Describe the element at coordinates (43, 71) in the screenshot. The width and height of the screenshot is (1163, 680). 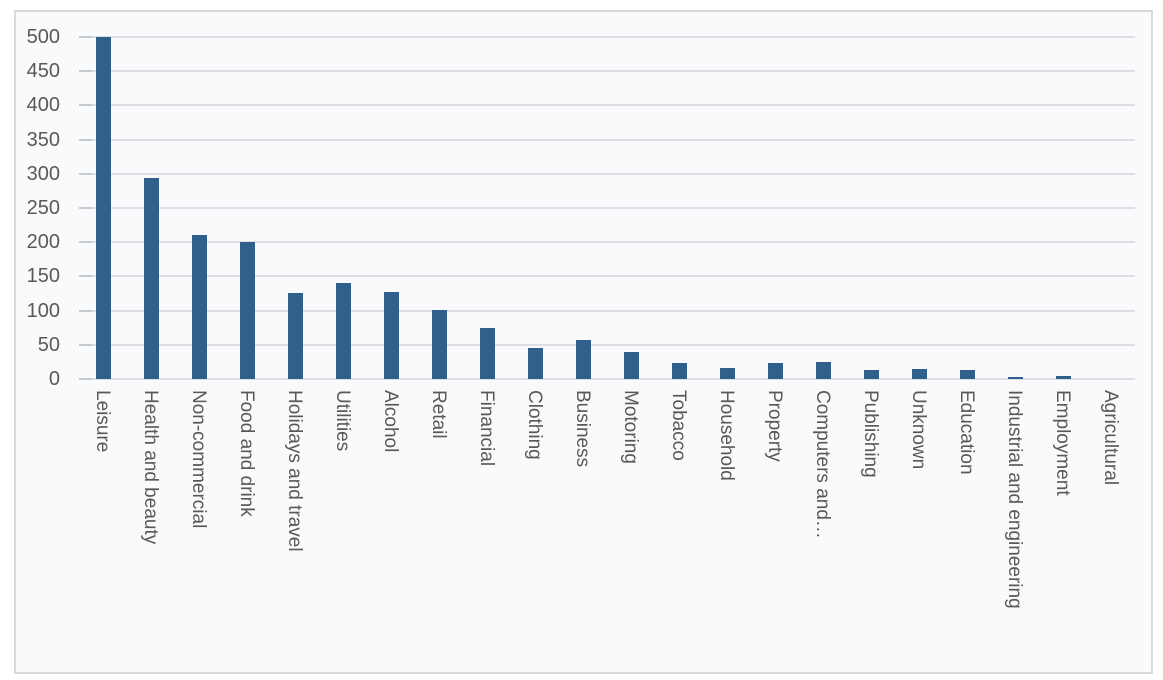
I see `y-axis-tick-label: 450` at that location.